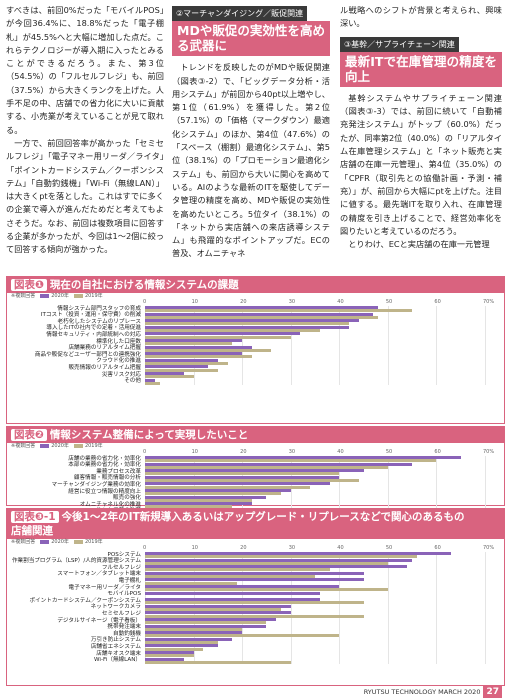  What do you see at coordinates (240, 14) in the screenshot?
I see `section-subheading: ②マーチャンダイジング／販促関連` at bounding box center [240, 14].